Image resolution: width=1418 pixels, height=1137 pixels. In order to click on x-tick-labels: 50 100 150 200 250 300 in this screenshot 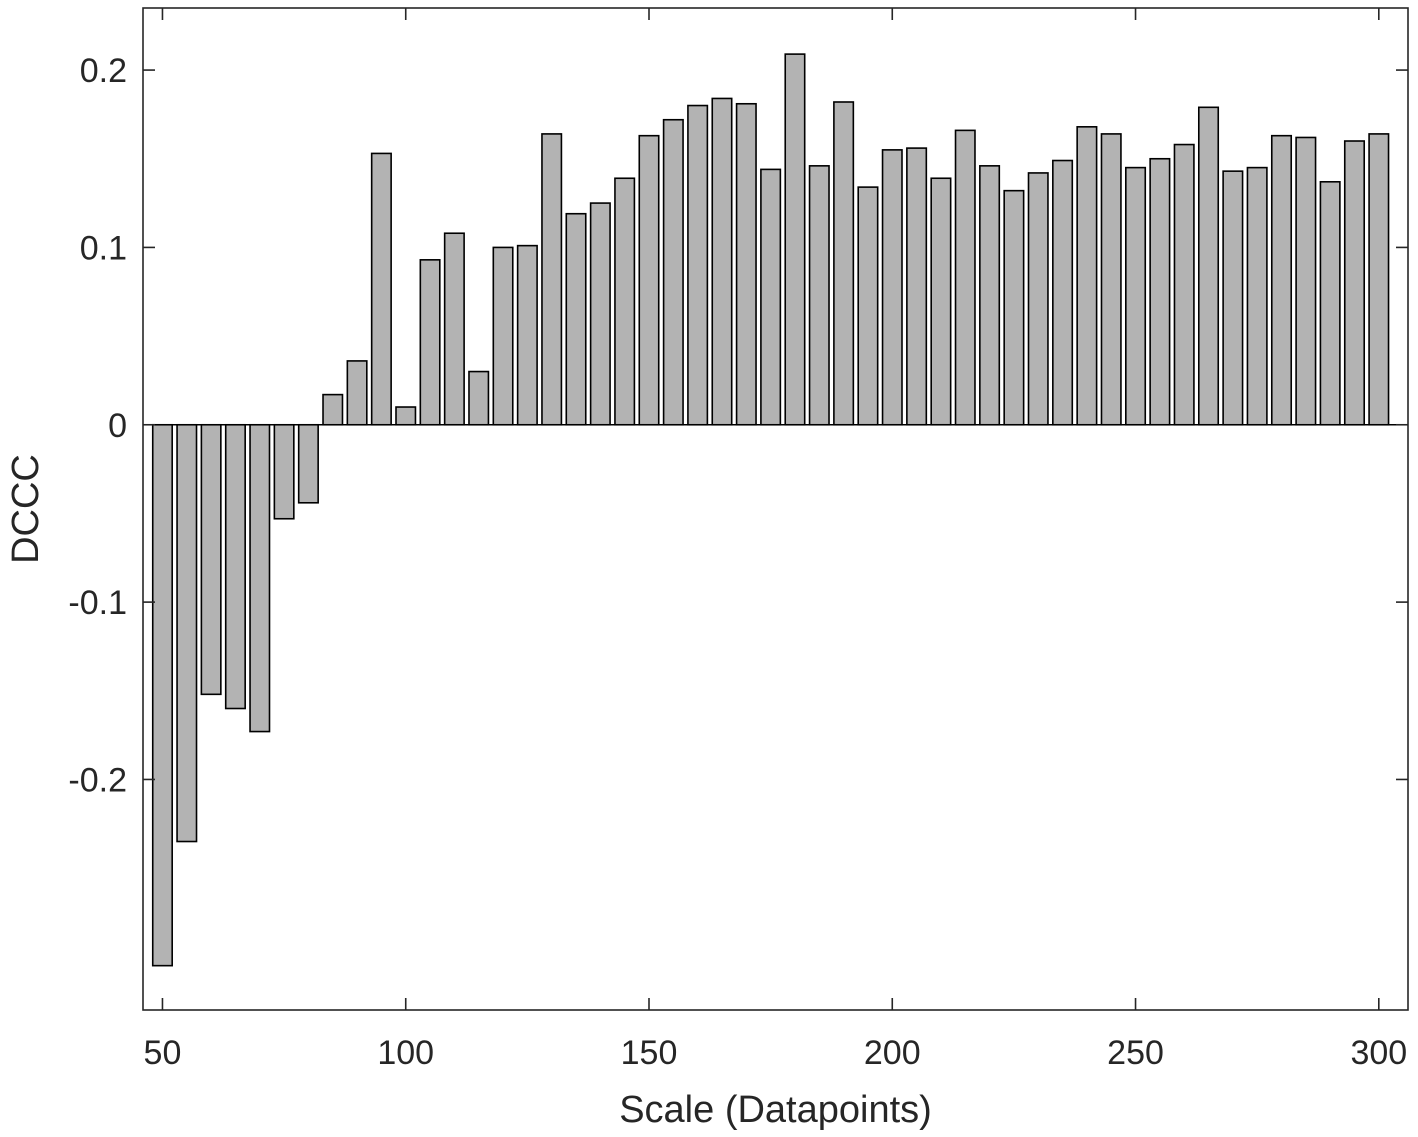, I will do `click(776, 1053)`.